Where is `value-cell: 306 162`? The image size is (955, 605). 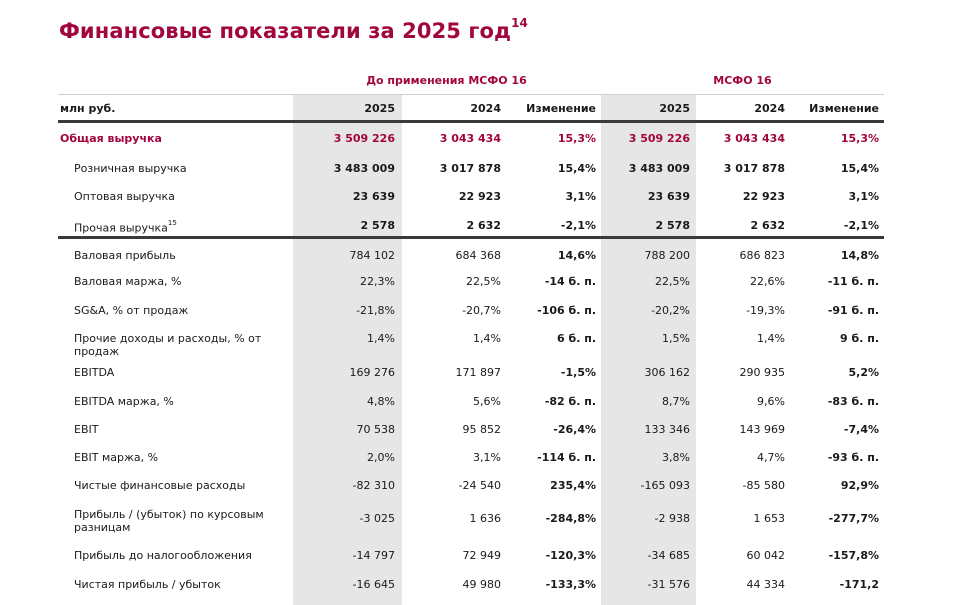 value-cell: 306 162 is located at coordinates (667, 372).